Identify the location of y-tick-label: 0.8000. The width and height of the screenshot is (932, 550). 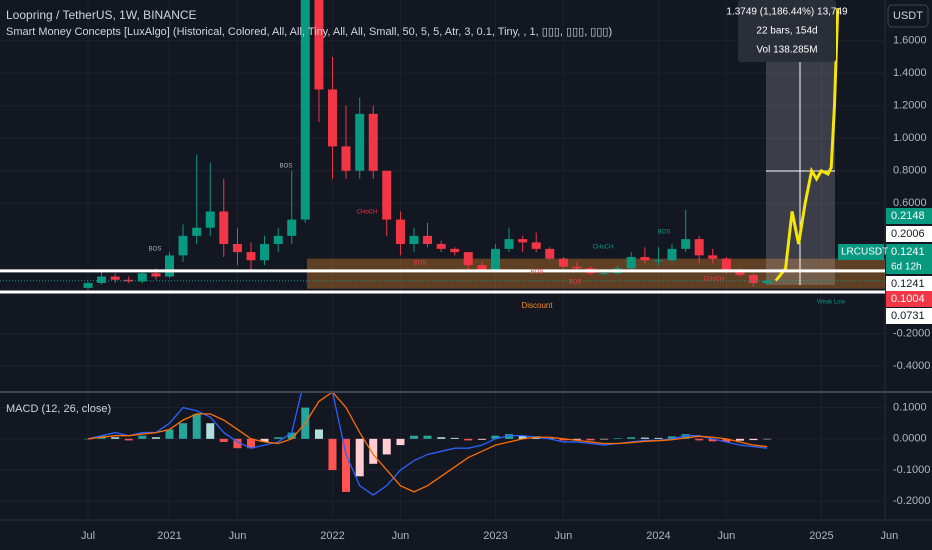
(910, 171).